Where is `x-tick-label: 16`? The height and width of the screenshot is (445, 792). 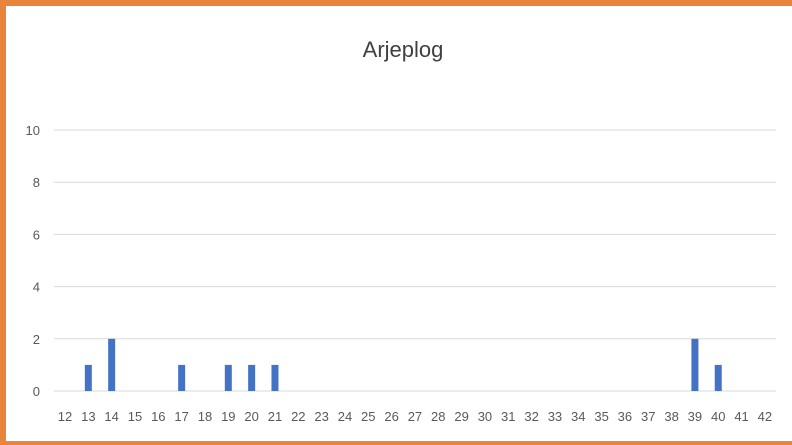
x-tick-label: 16 is located at coordinates (158, 416).